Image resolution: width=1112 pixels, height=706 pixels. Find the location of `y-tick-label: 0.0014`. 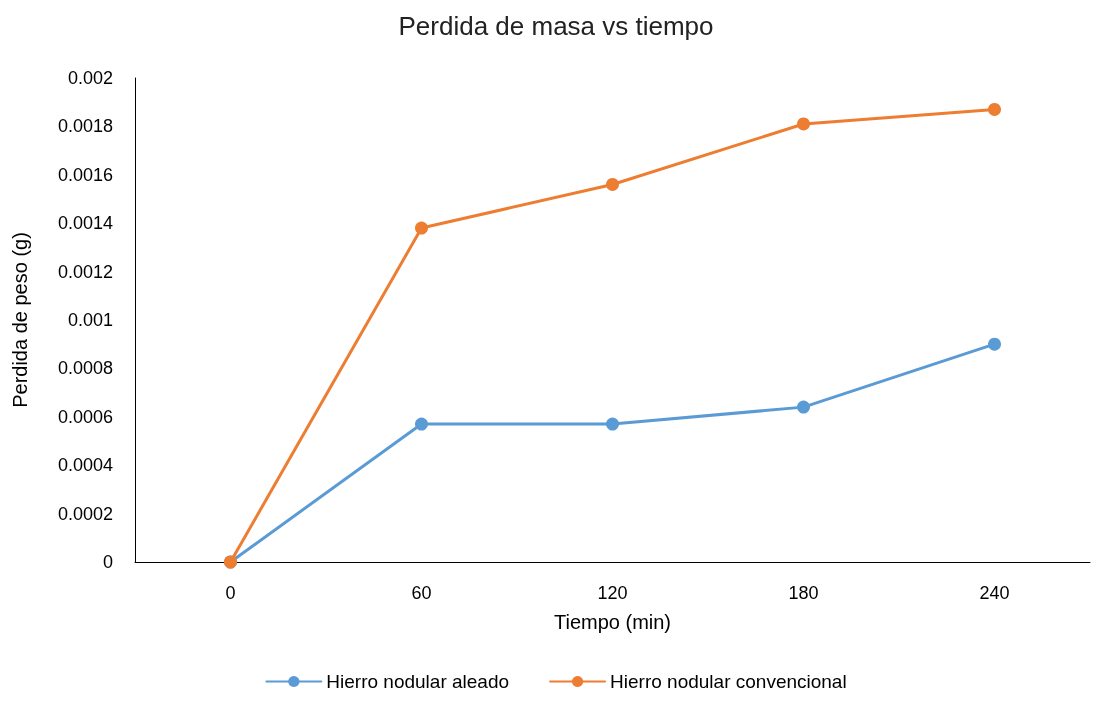

y-tick-label: 0.0014 is located at coordinates (85, 223).